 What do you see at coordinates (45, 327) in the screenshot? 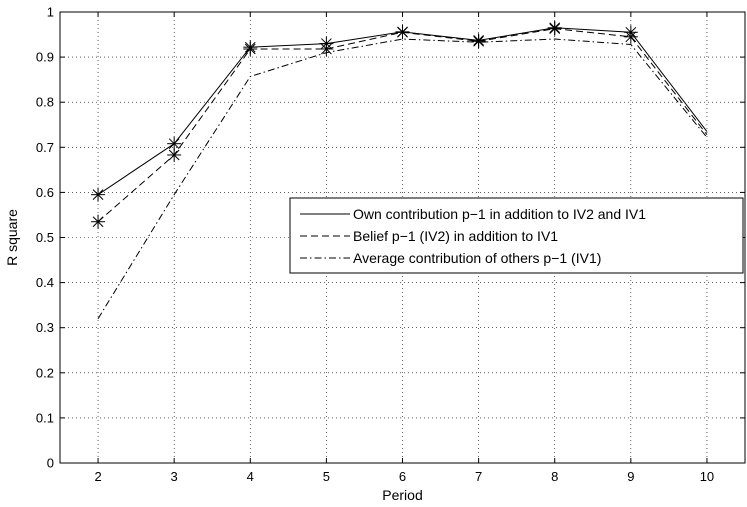
I see `y-tick-label: 0.3` at bounding box center [45, 327].